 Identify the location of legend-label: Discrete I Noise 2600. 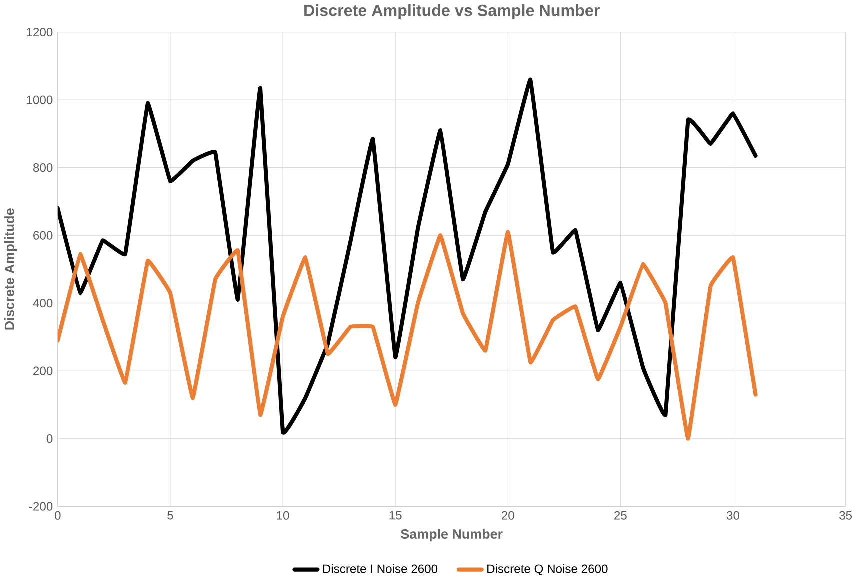
(380, 569).